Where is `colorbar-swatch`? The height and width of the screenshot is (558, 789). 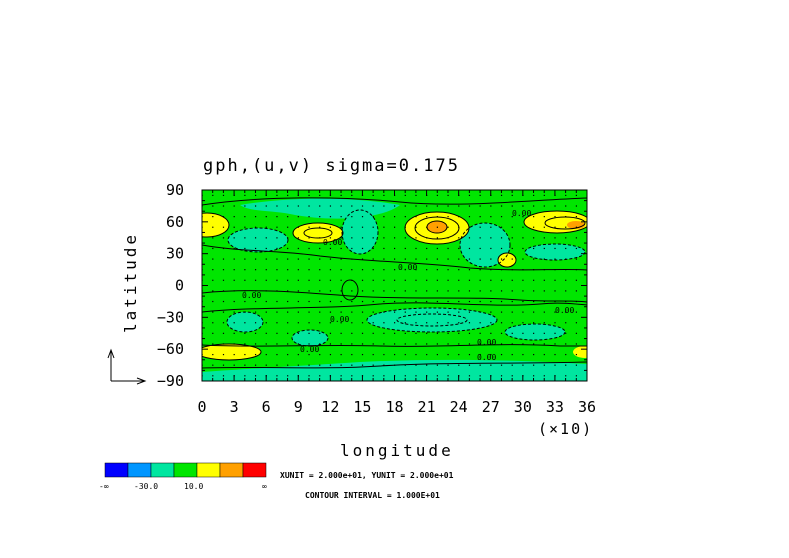 colorbar-swatch is located at coordinates (208, 470).